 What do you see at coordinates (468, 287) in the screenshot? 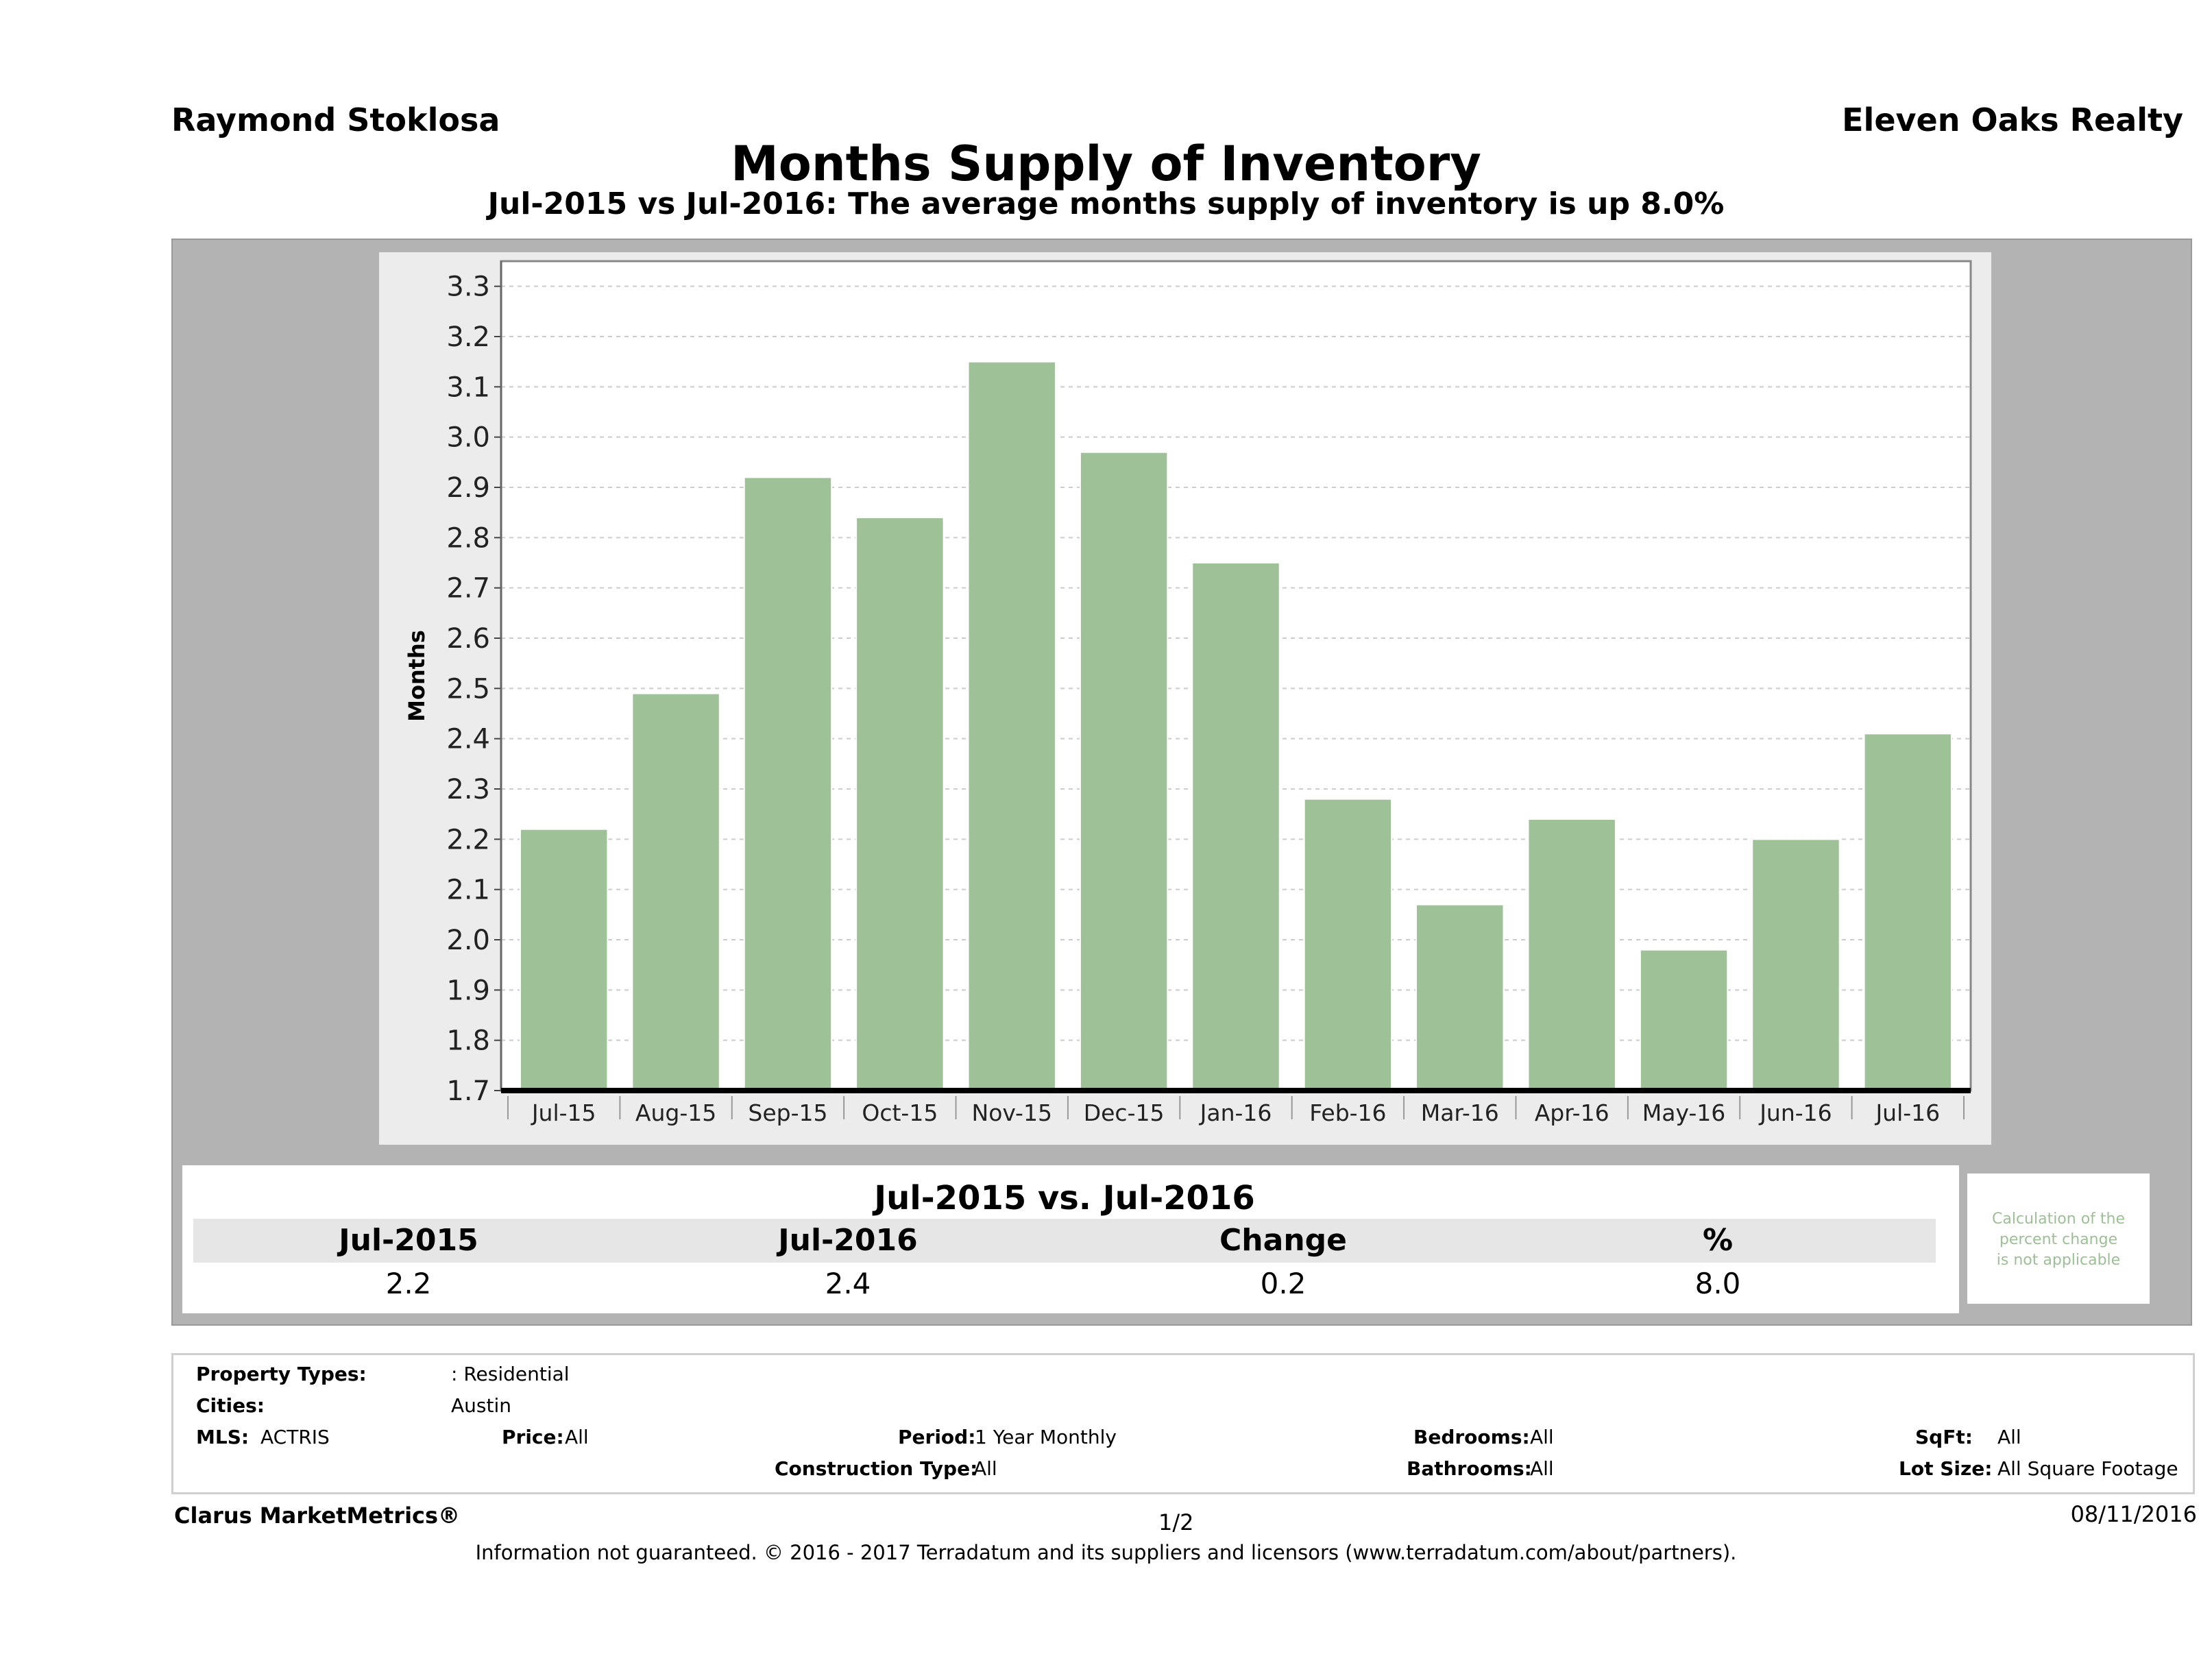
I see `y-tick-label: 3.3` at bounding box center [468, 287].